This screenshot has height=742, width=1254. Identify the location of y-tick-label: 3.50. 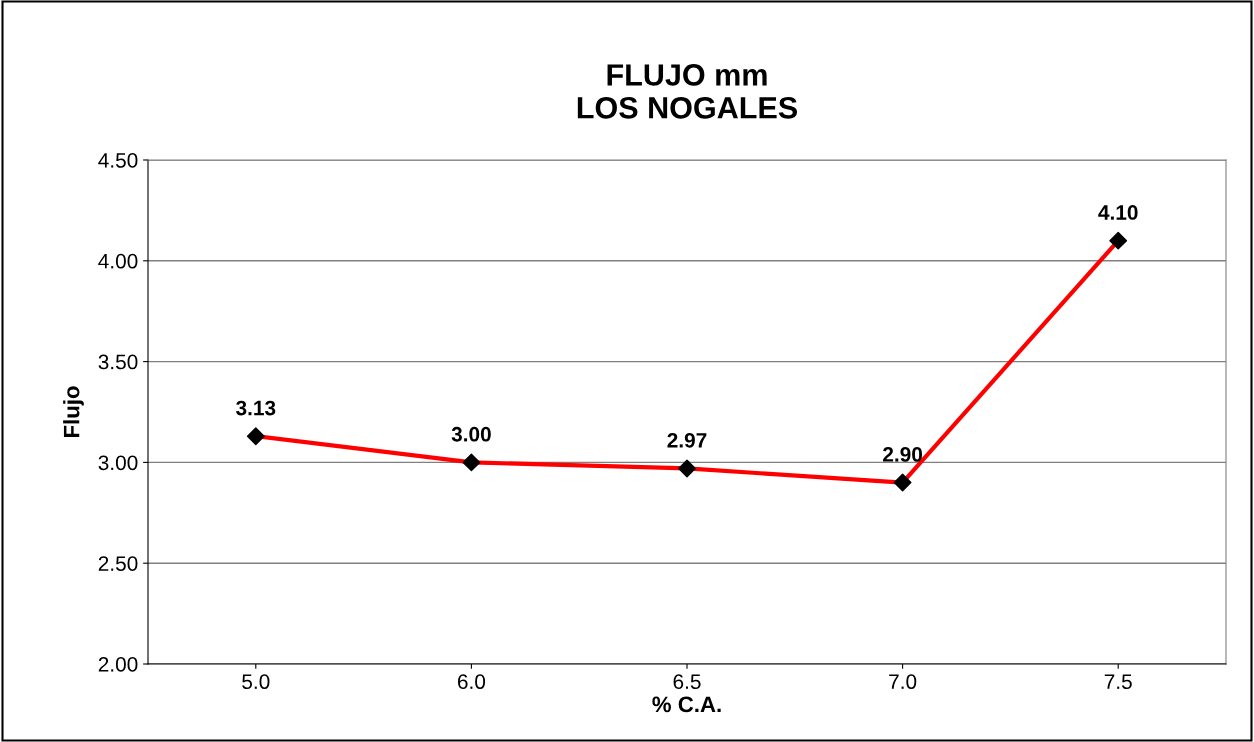
(118, 362).